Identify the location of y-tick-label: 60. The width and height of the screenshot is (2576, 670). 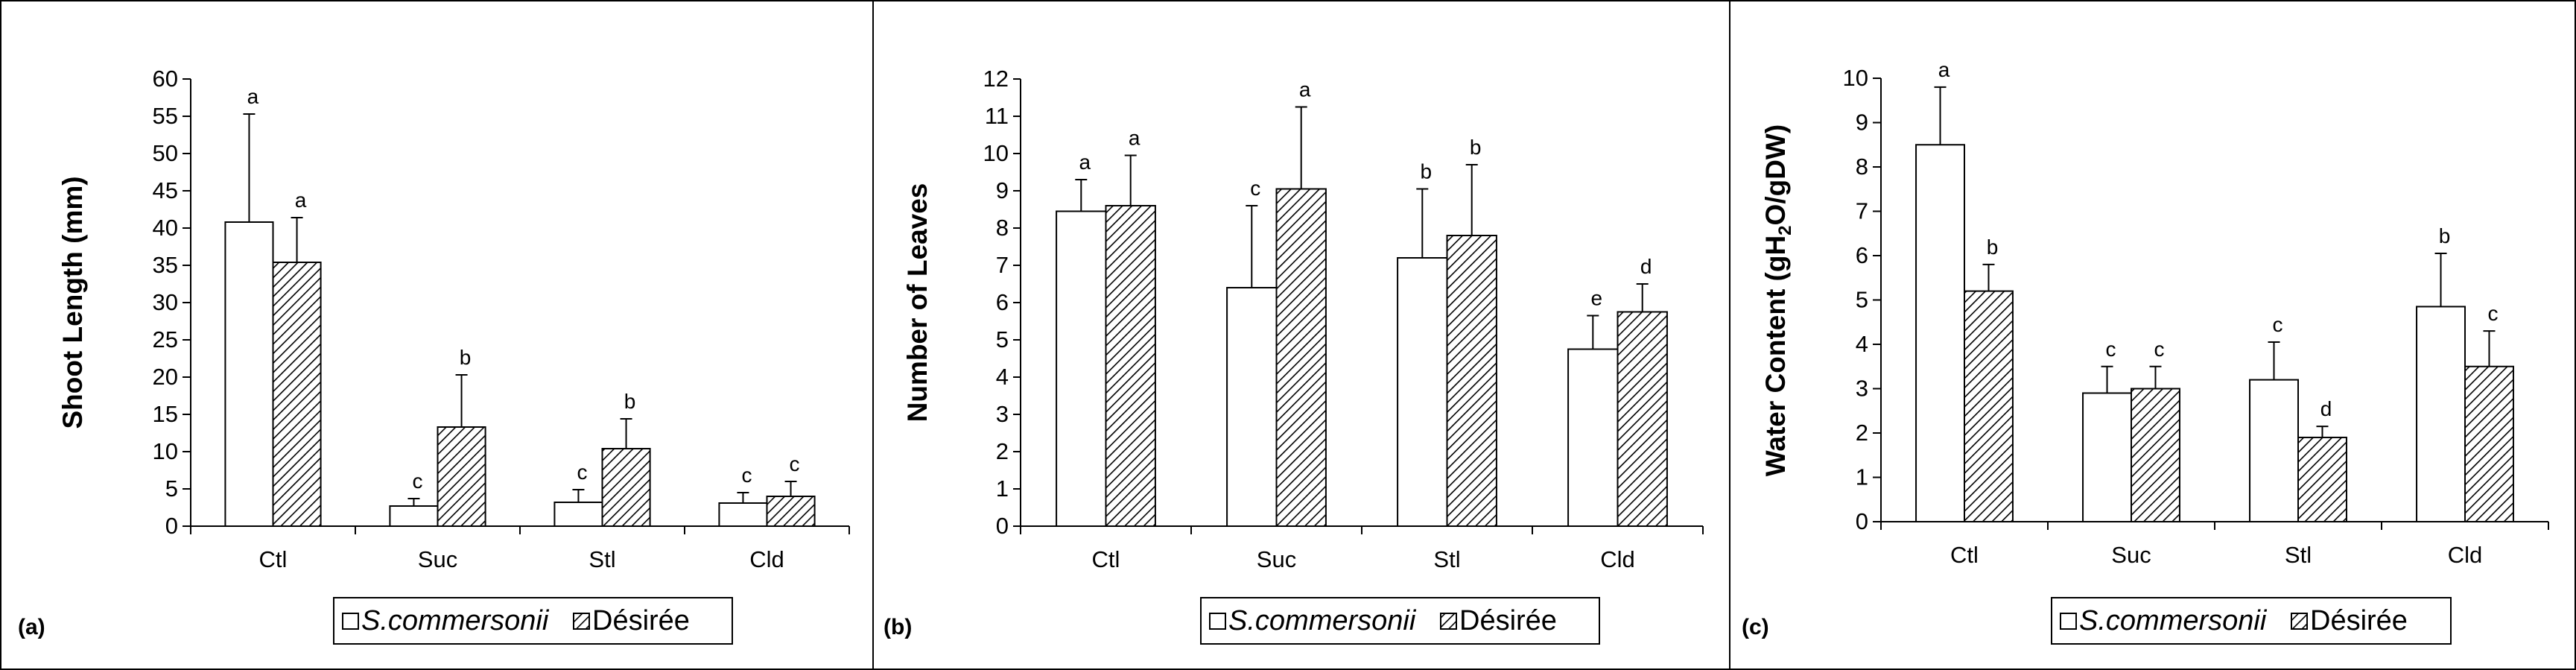
(165, 79).